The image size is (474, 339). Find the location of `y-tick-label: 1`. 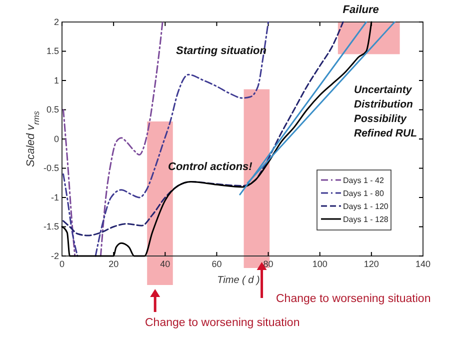

y-tick-label: 1 is located at coordinates (56, 80).